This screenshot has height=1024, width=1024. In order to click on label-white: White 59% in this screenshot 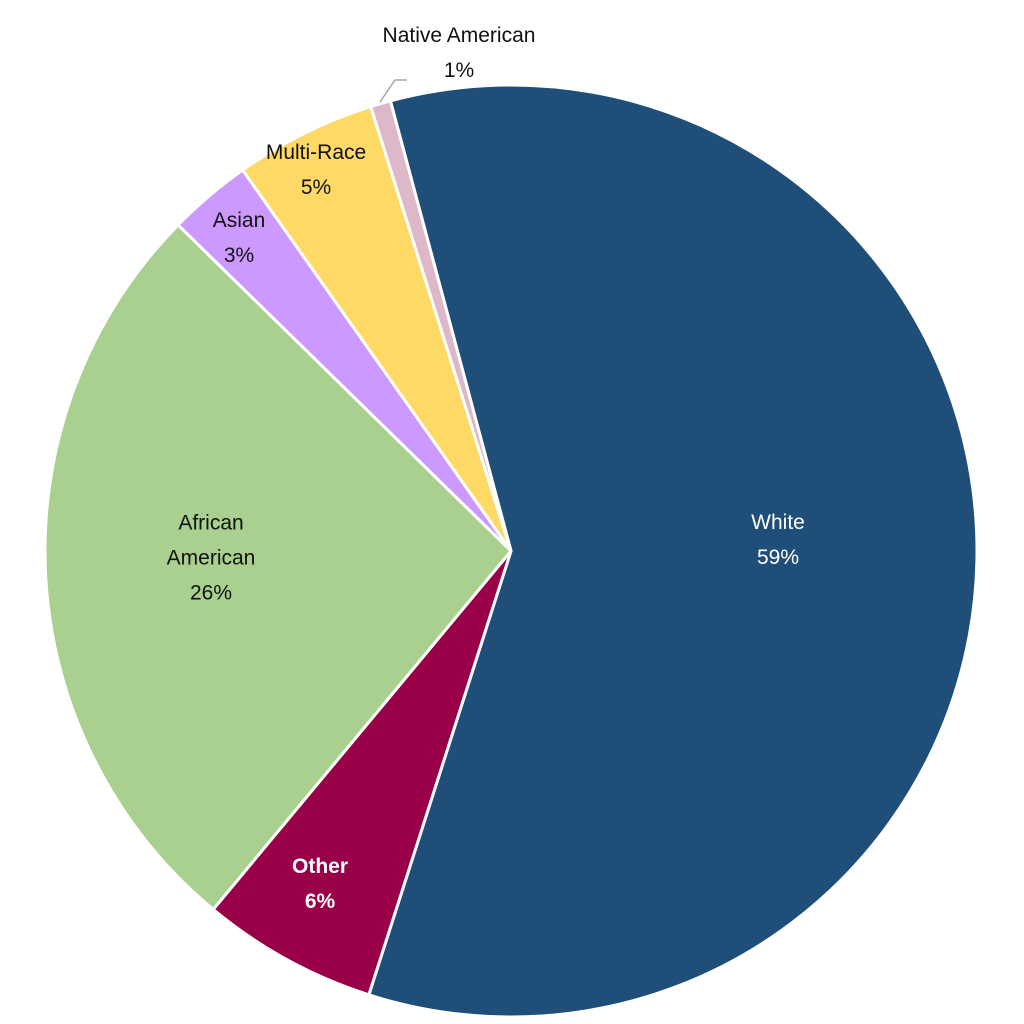, I will do `click(778, 540)`.